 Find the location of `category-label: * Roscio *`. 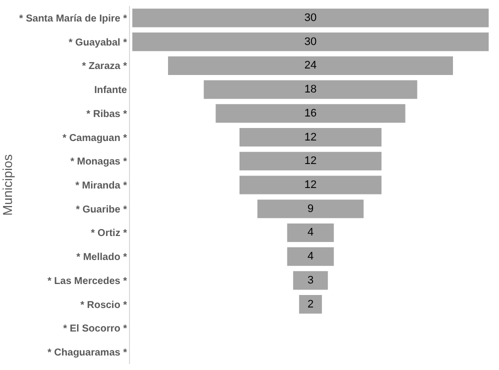

category-label: * Roscio * is located at coordinates (104, 305).